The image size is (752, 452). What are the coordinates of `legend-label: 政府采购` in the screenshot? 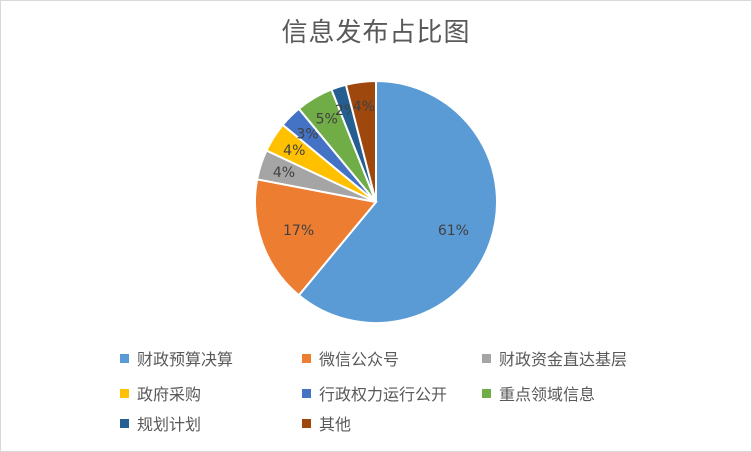 It's located at (169, 394).